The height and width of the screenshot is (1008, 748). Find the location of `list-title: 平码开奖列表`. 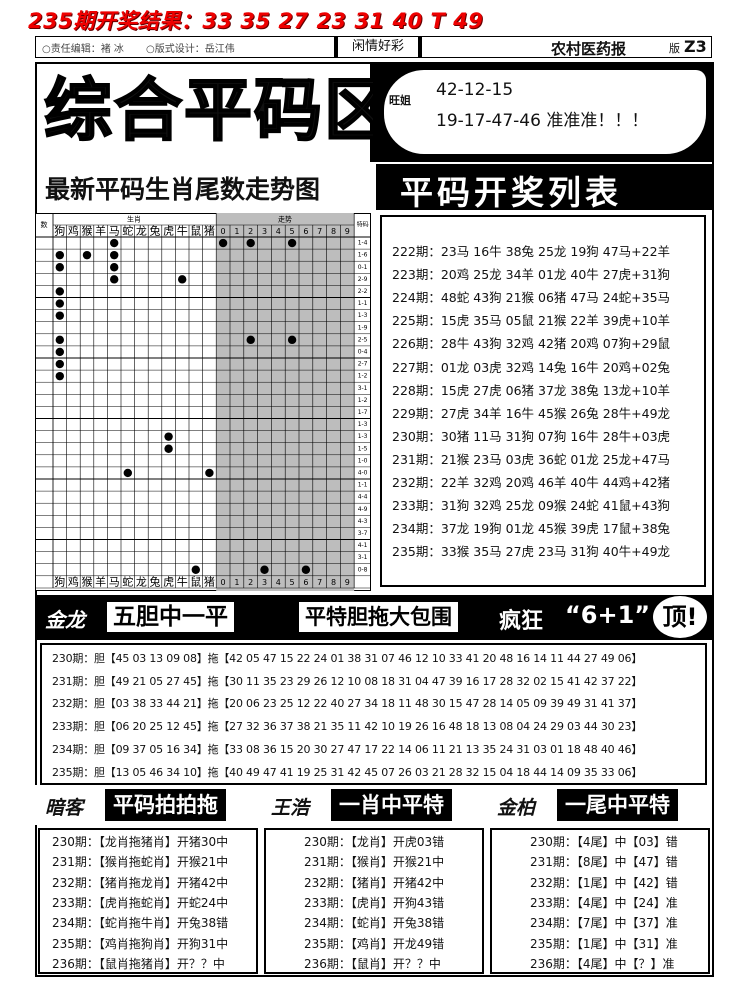

list-title: 平码开奖列表 is located at coordinates (511, 192).